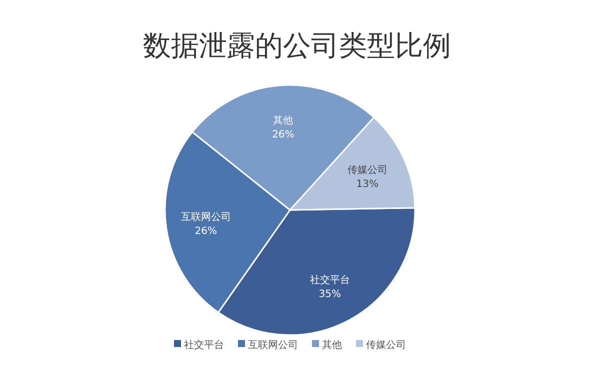 Image resolution: width=594 pixels, height=369 pixels. Describe the element at coordinates (332, 345) in the screenshot. I see `legend-label: 其他` at that location.